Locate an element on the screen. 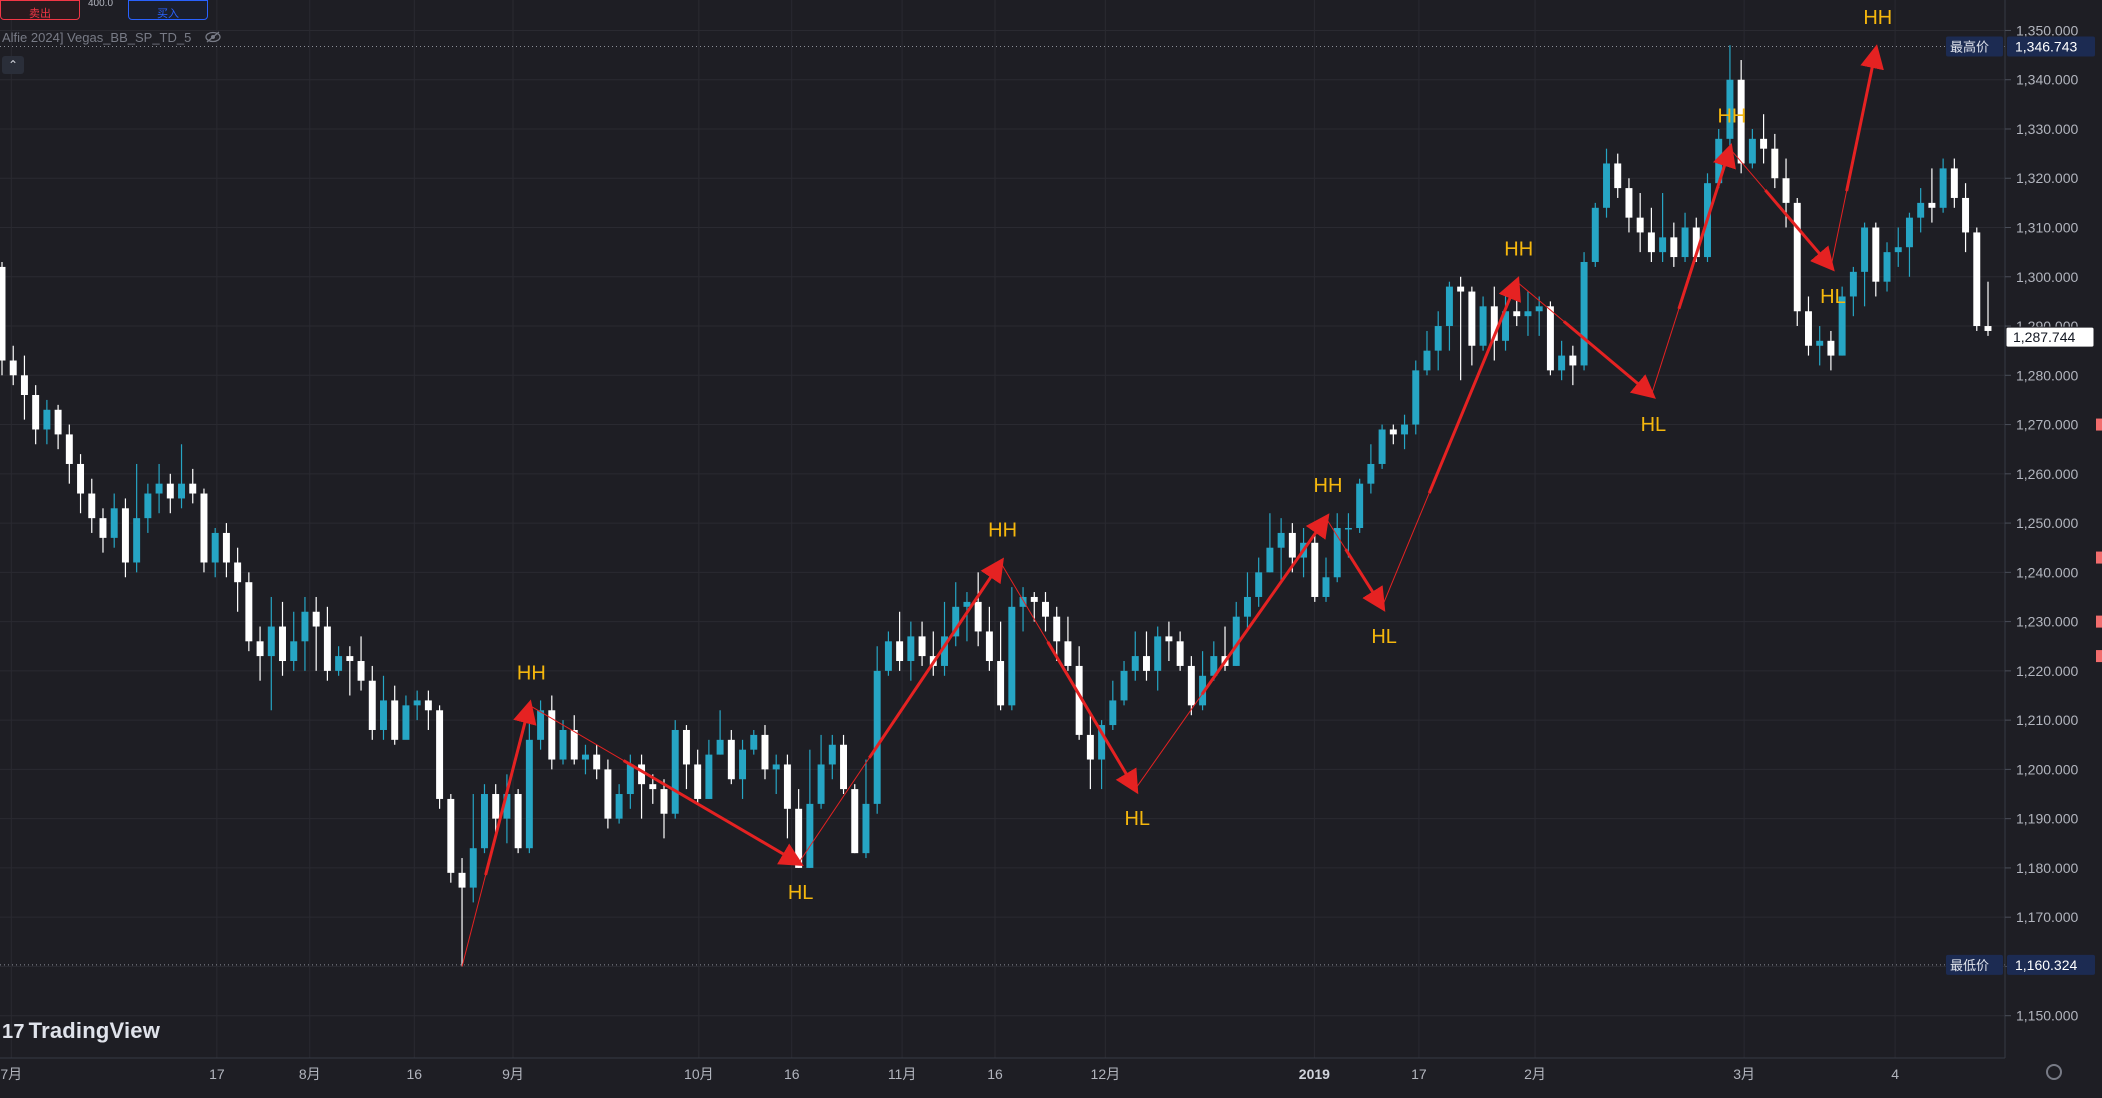 This screenshot has width=2102, height=1098. low-badge-value: 1,160.324 is located at coordinates (2046, 965).